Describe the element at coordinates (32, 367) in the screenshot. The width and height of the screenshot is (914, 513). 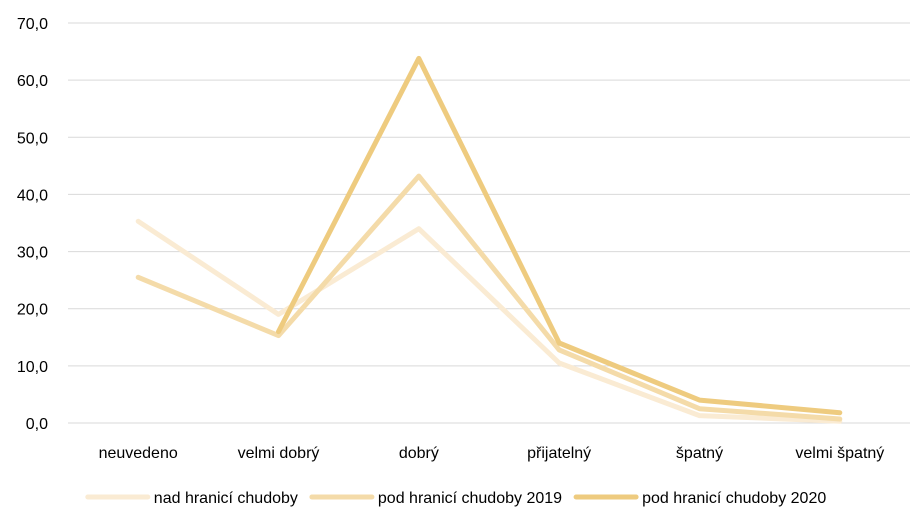
I see `y-tick-label: 10,0` at that location.